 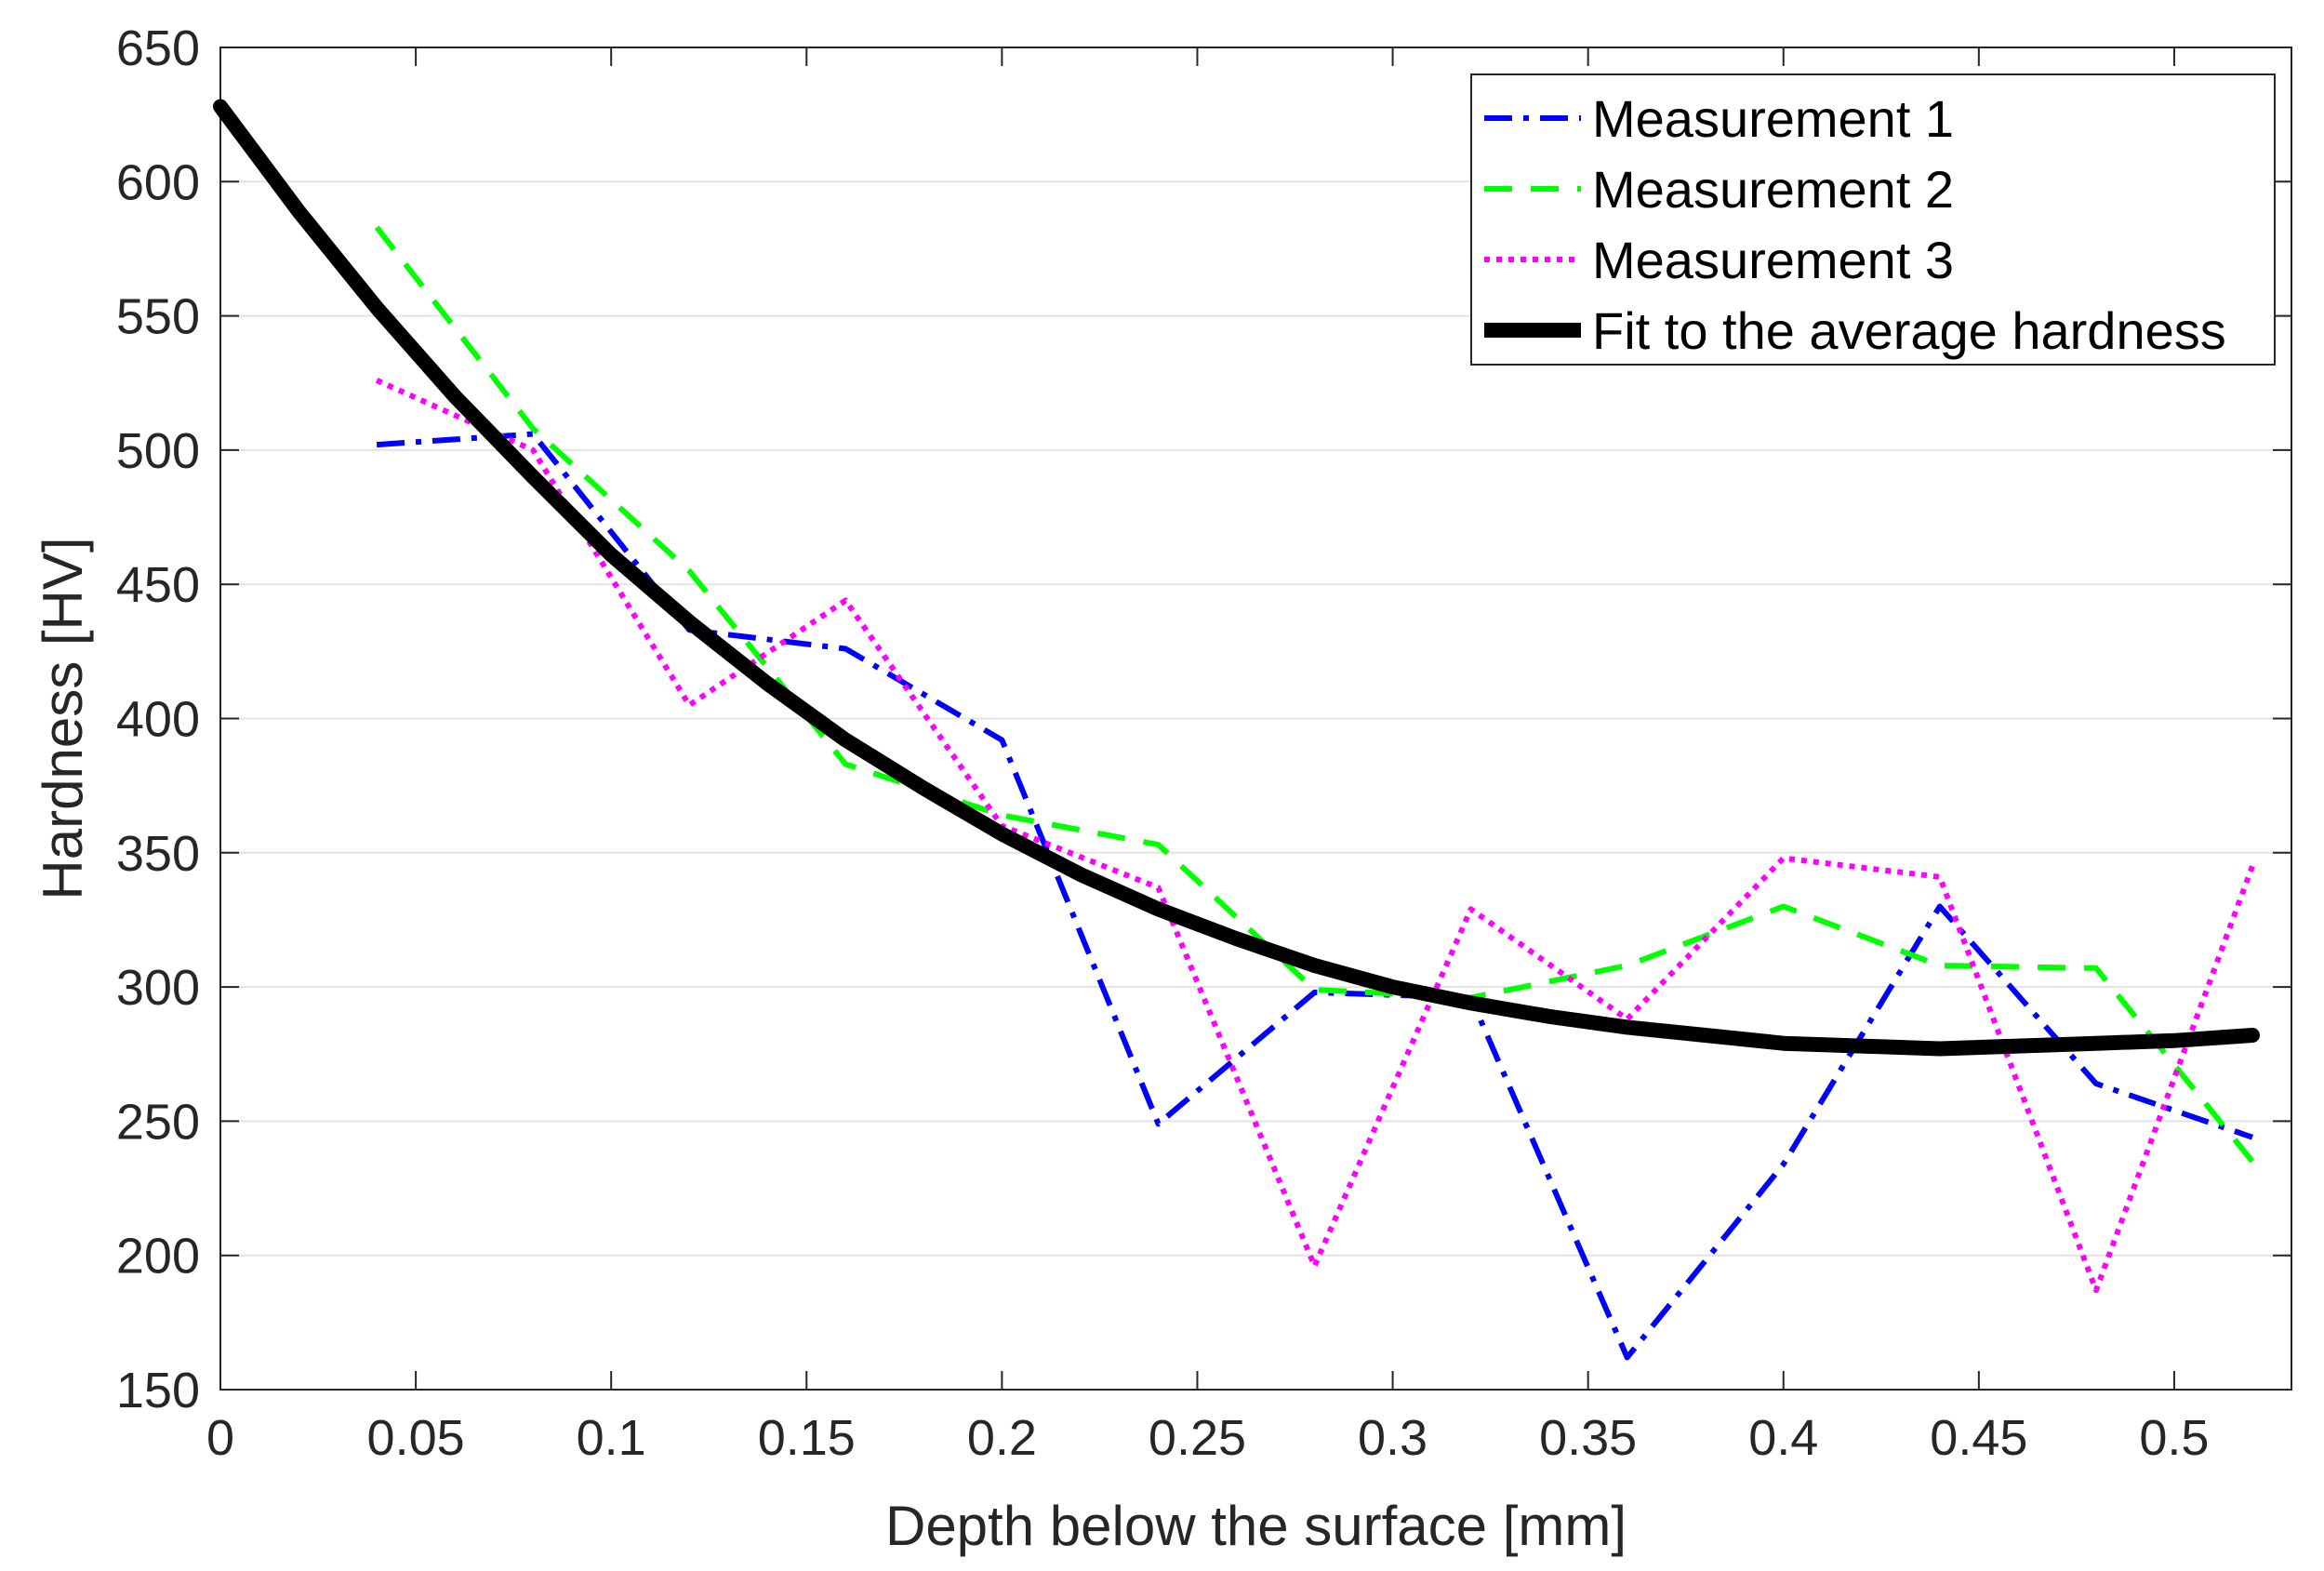 I want to click on y-axis-label: Hardness [HV], so click(x=63, y=718).